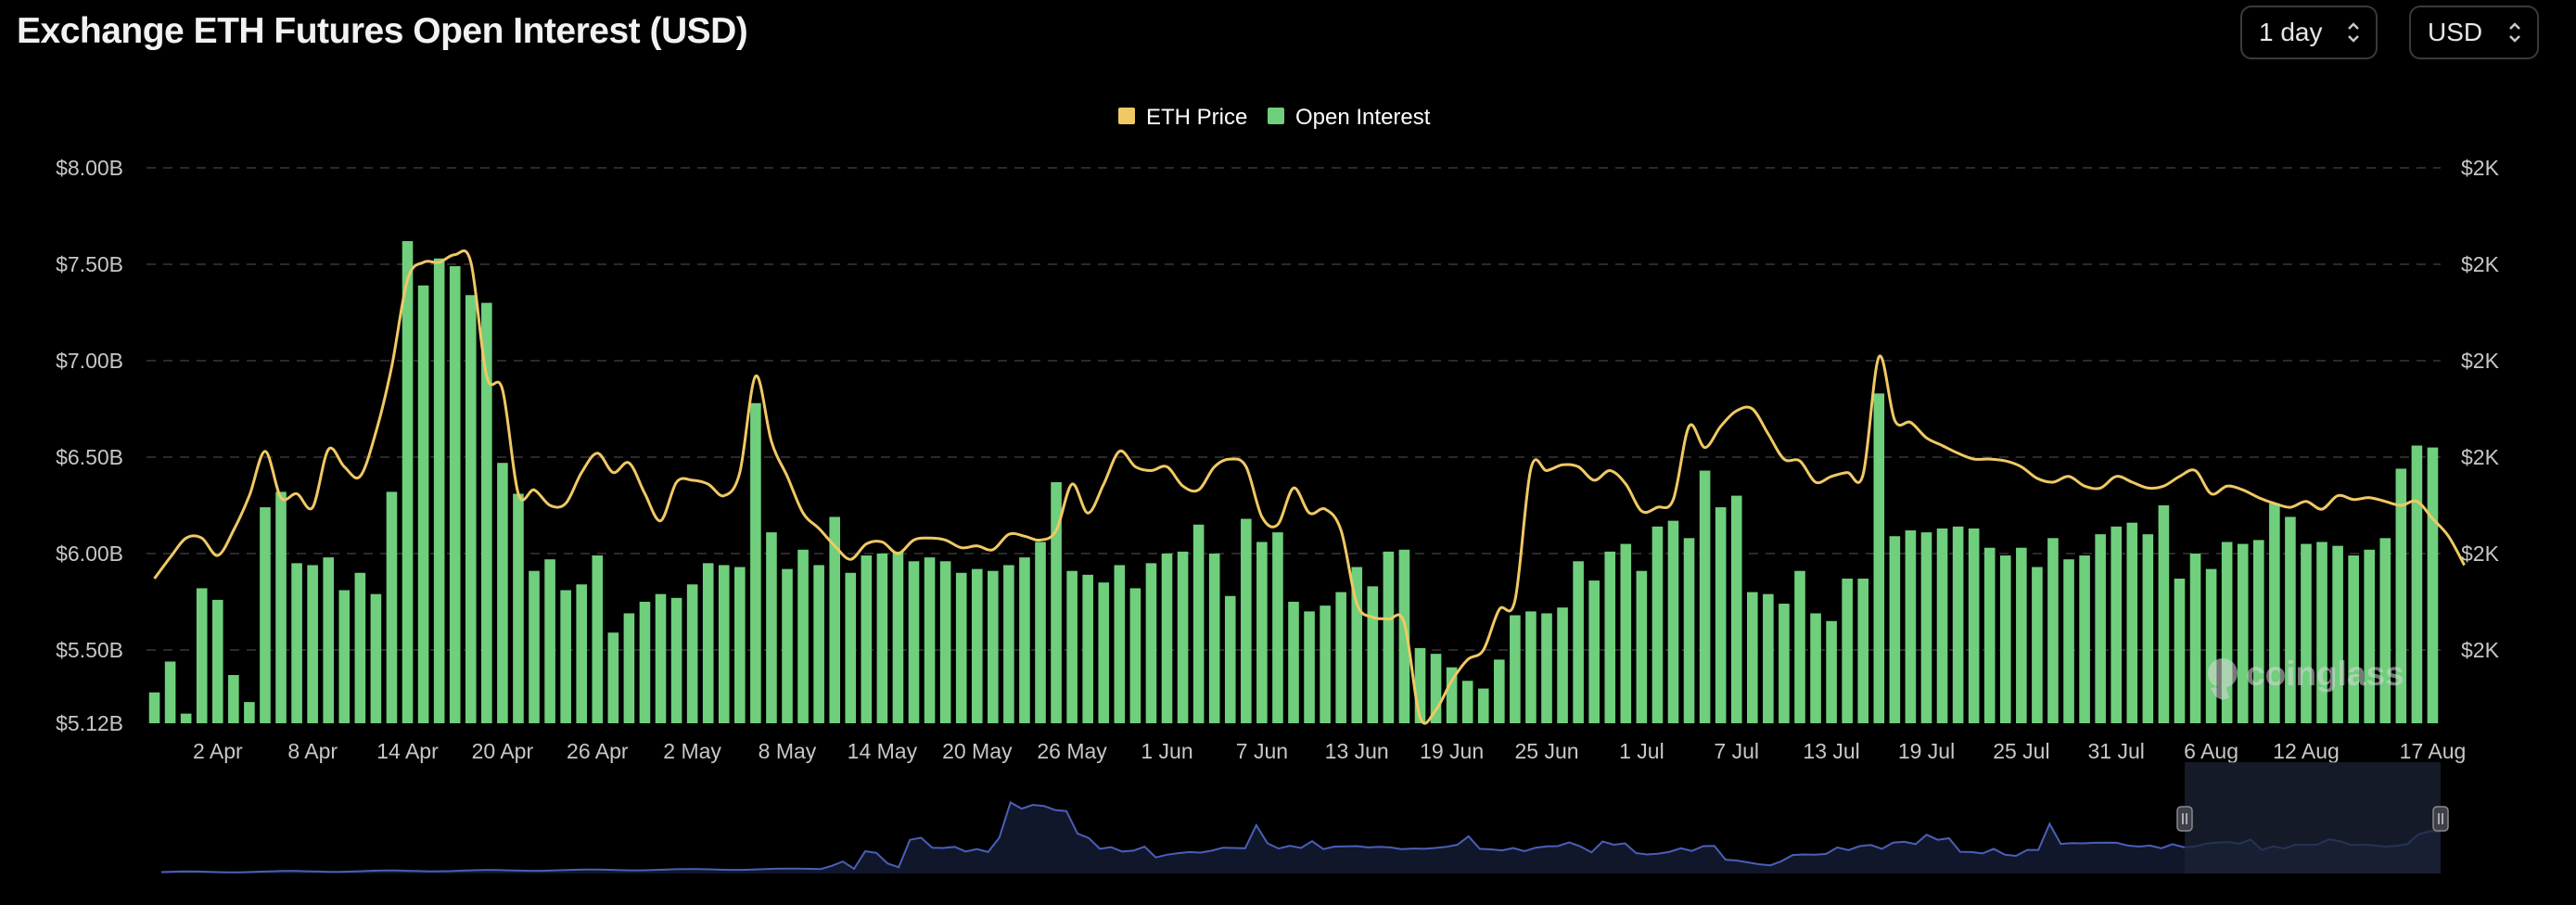 Image resolution: width=2576 pixels, height=905 pixels. What do you see at coordinates (2440, 819) in the screenshot?
I see `navigator-right-handle` at bounding box center [2440, 819].